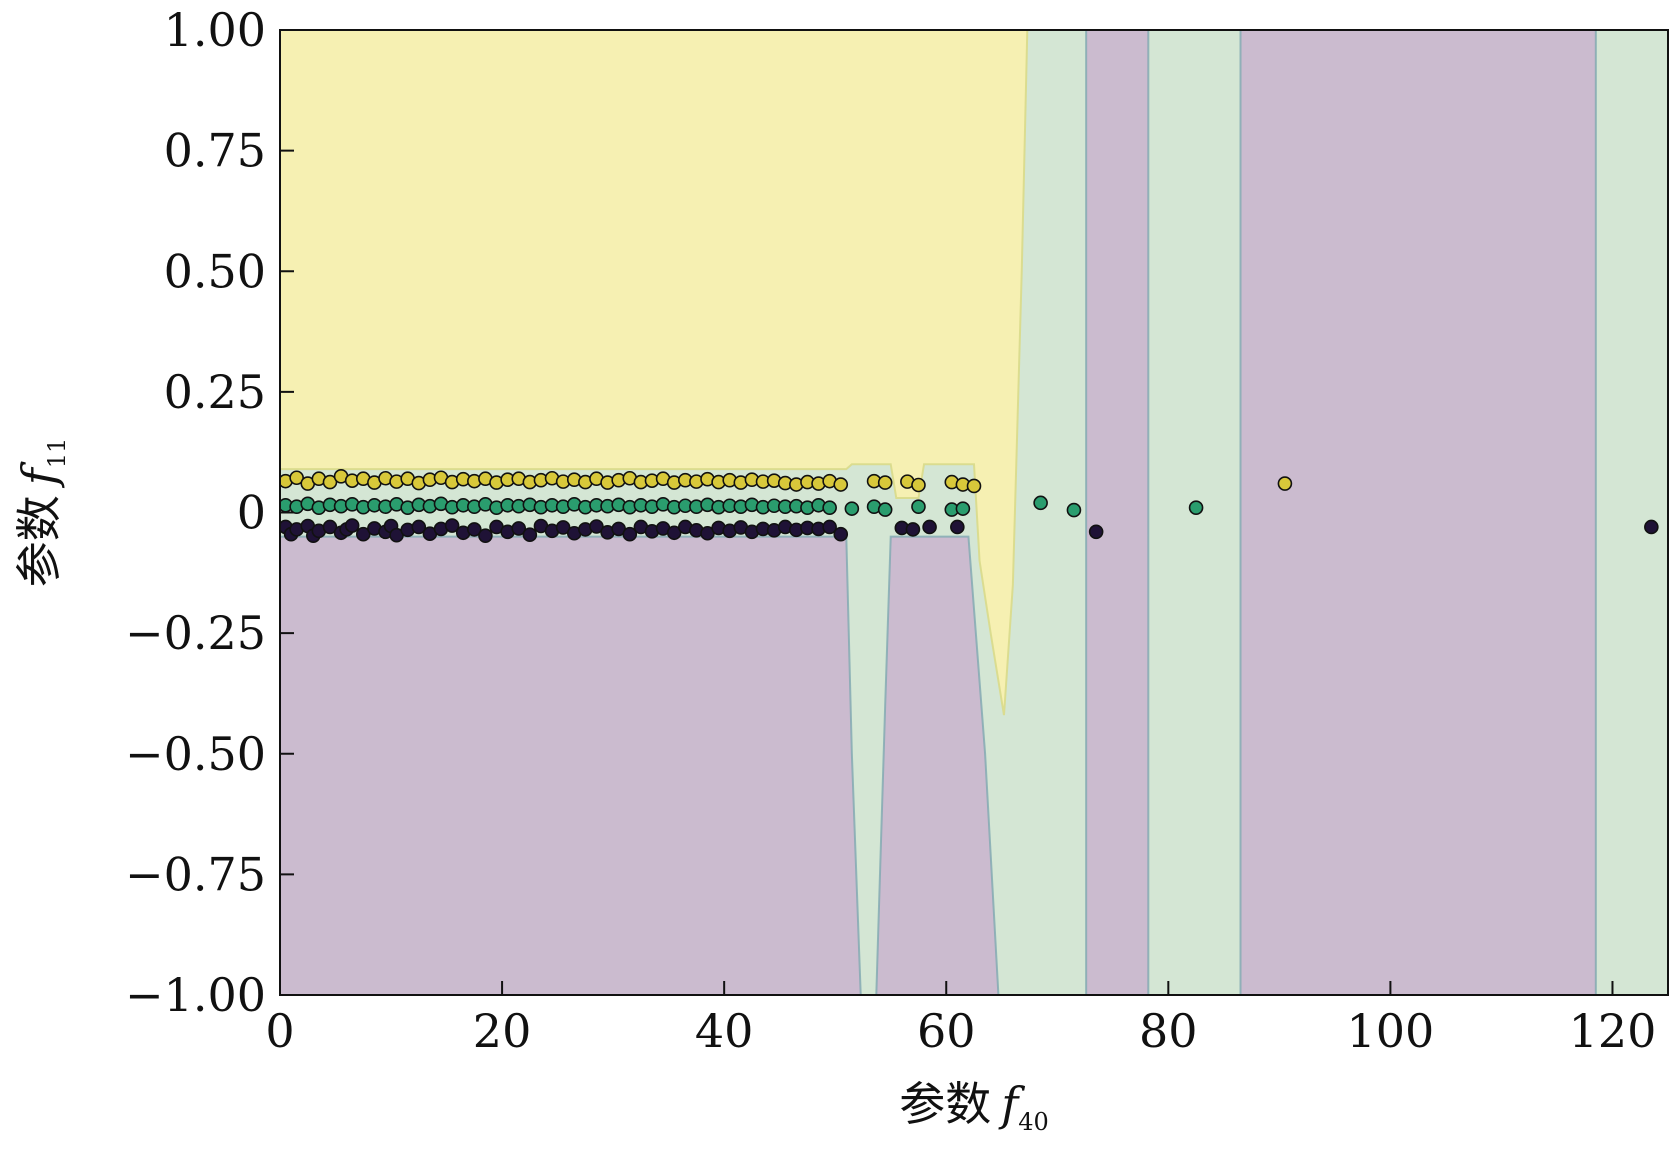 Image resolution: width=1677 pixels, height=1150 pixels. What do you see at coordinates (251, 513) in the screenshot?
I see `y-tick-label: 0` at bounding box center [251, 513].